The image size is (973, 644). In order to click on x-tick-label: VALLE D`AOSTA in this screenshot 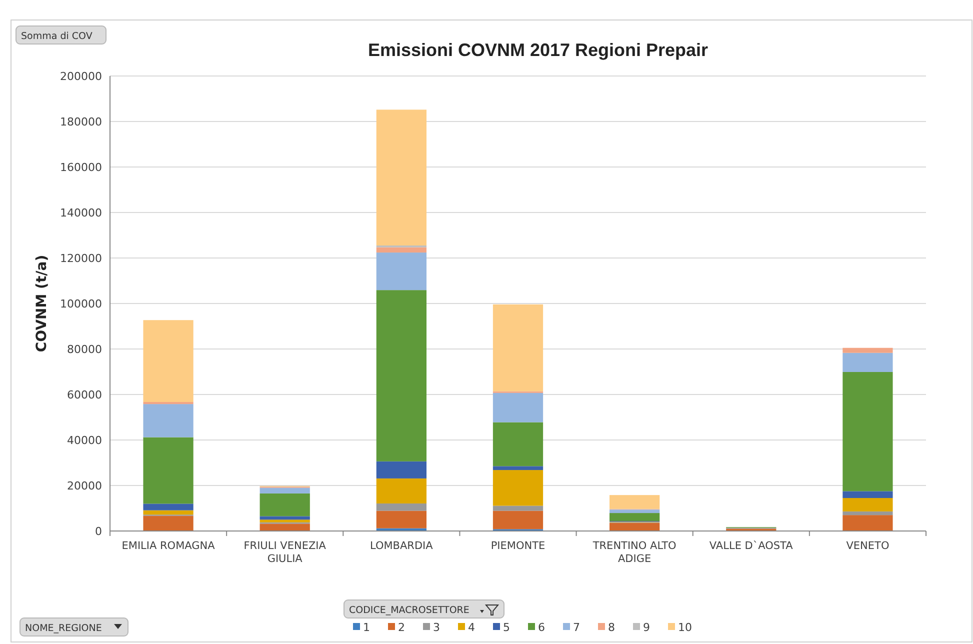, I will do `click(751, 546)`.